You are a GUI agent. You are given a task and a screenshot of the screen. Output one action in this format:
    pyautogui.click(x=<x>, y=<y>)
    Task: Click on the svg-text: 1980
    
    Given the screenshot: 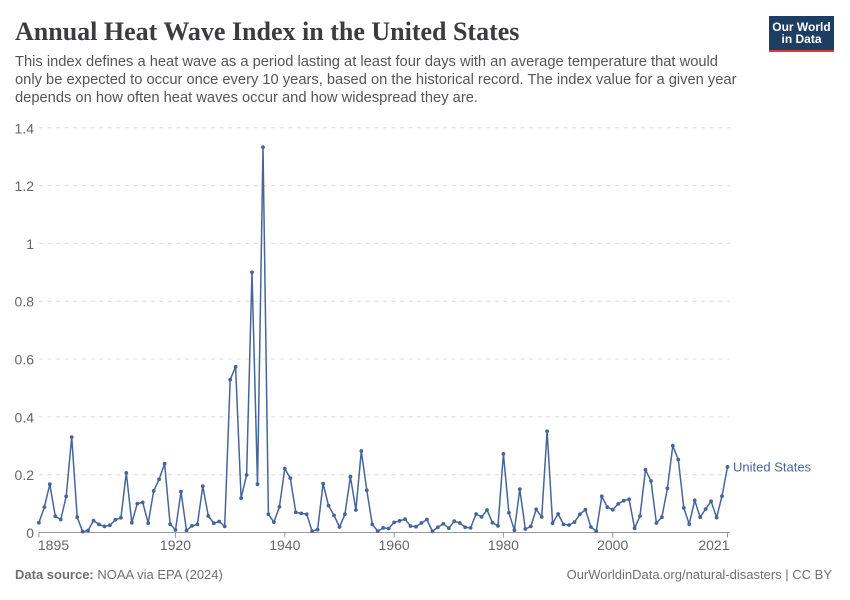 What is the action you would take?
    pyautogui.click(x=503, y=545)
    